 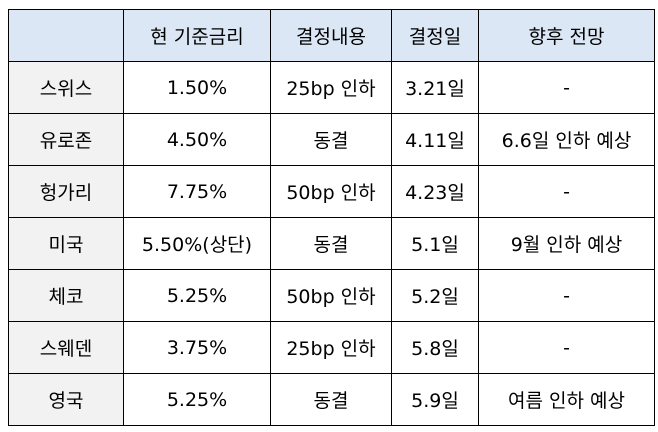 What do you see at coordinates (435, 35) in the screenshot?
I see `header-decision-date: 결정일` at bounding box center [435, 35].